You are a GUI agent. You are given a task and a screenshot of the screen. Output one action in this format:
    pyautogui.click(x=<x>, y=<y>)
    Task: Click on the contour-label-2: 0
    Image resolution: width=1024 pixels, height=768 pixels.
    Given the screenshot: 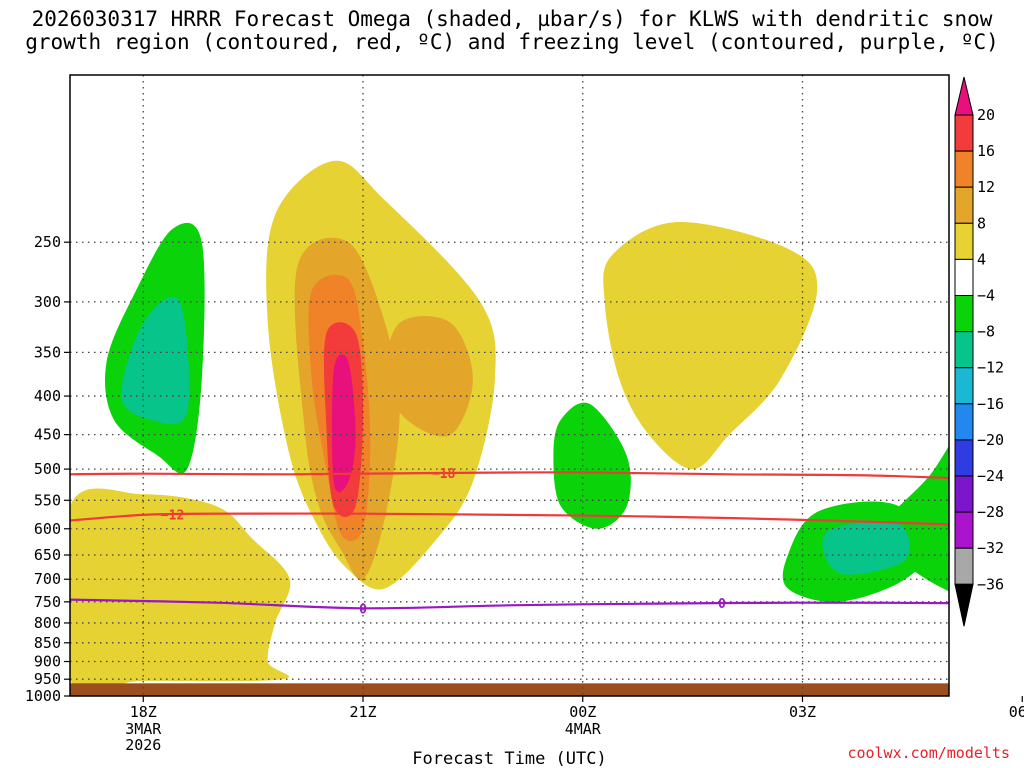 What is the action you would take?
    pyautogui.click(x=363, y=609)
    